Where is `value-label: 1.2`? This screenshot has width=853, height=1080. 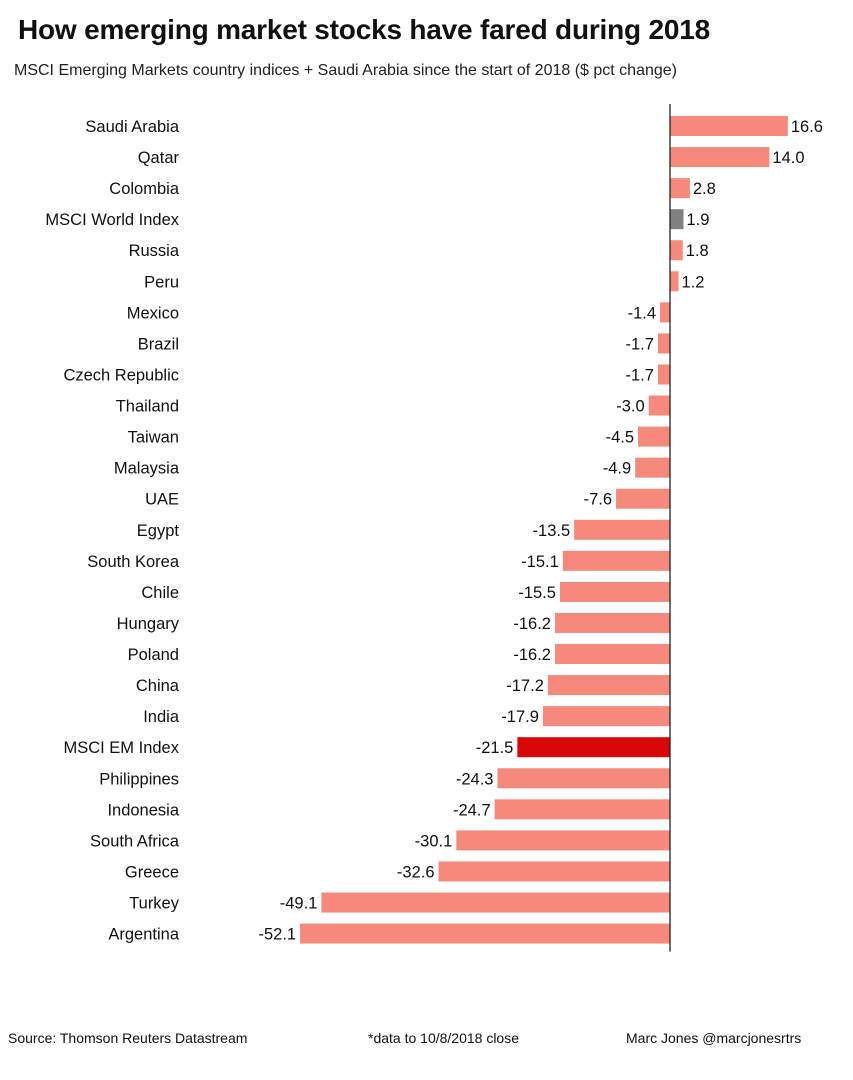 value-label: 1.2 is located at coordinates (693, 282).